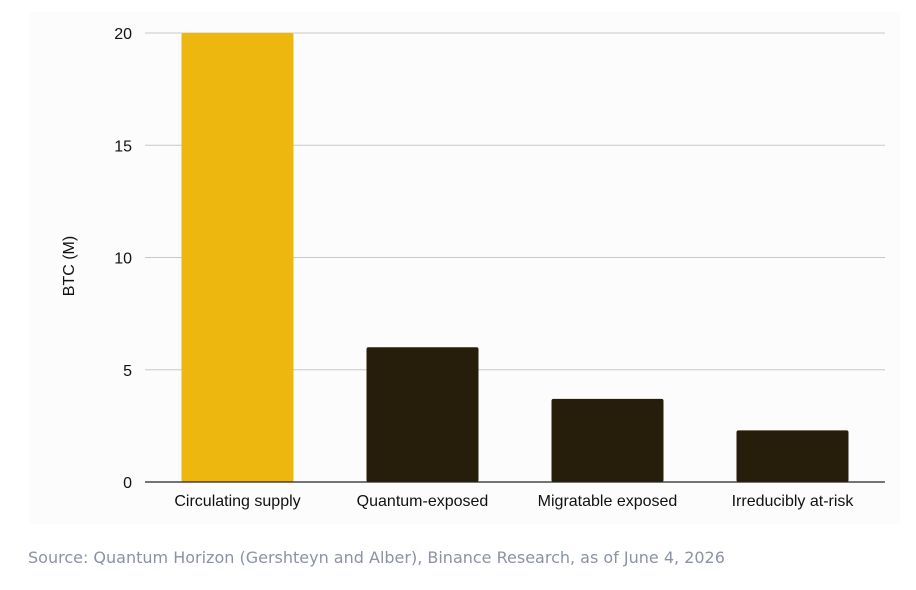 The height and width of the screenshot is (590, 916). What do you see at coordinates (237, 257) in the screenshot?
I see `bar-circulating-supply` at bounding box center [237, 257].